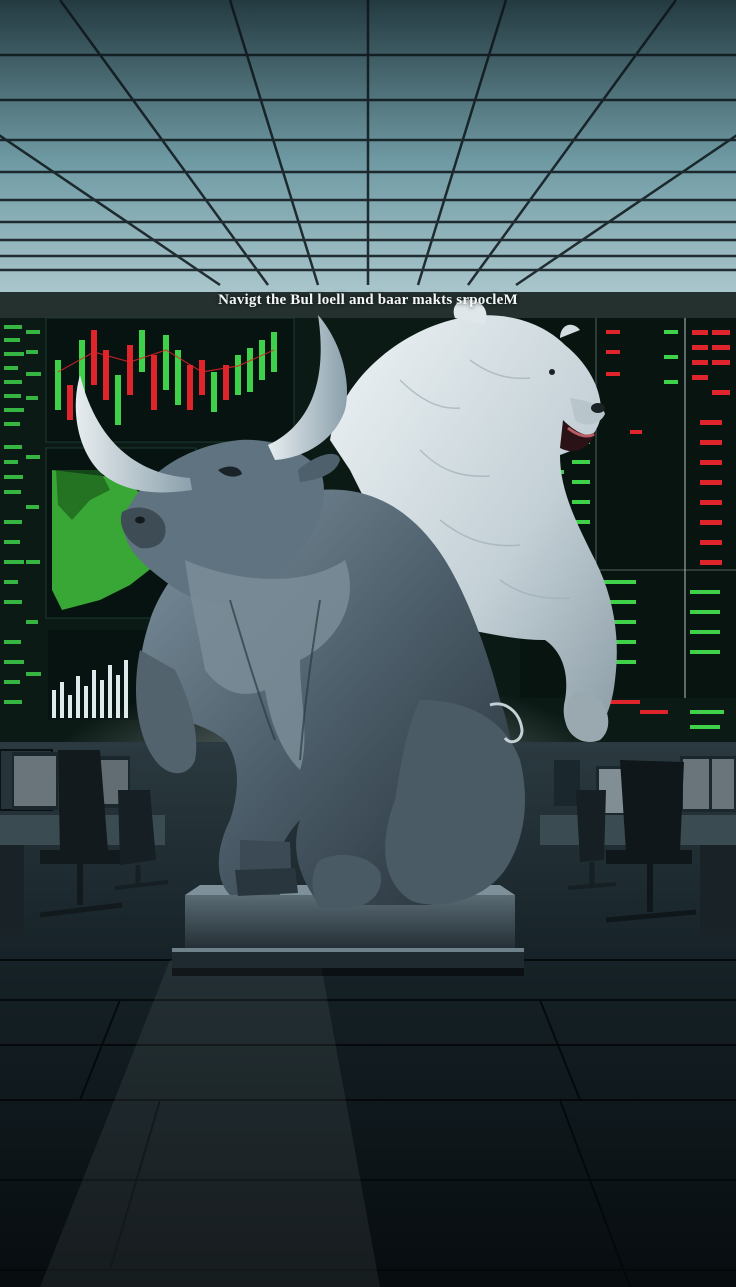 This screenshot has height=1287, width=736. What do you see at coordinates (473, 521) in the screenshot?
I see `bear-statue` at bounding box center [473, 521].